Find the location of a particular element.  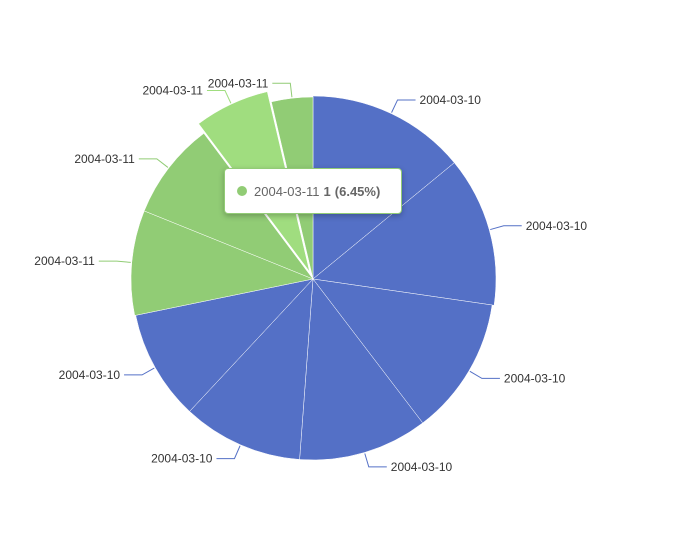

chart-tooltip: 2004-03-11 1 (6.45%) is located at coordinates (313, 191).